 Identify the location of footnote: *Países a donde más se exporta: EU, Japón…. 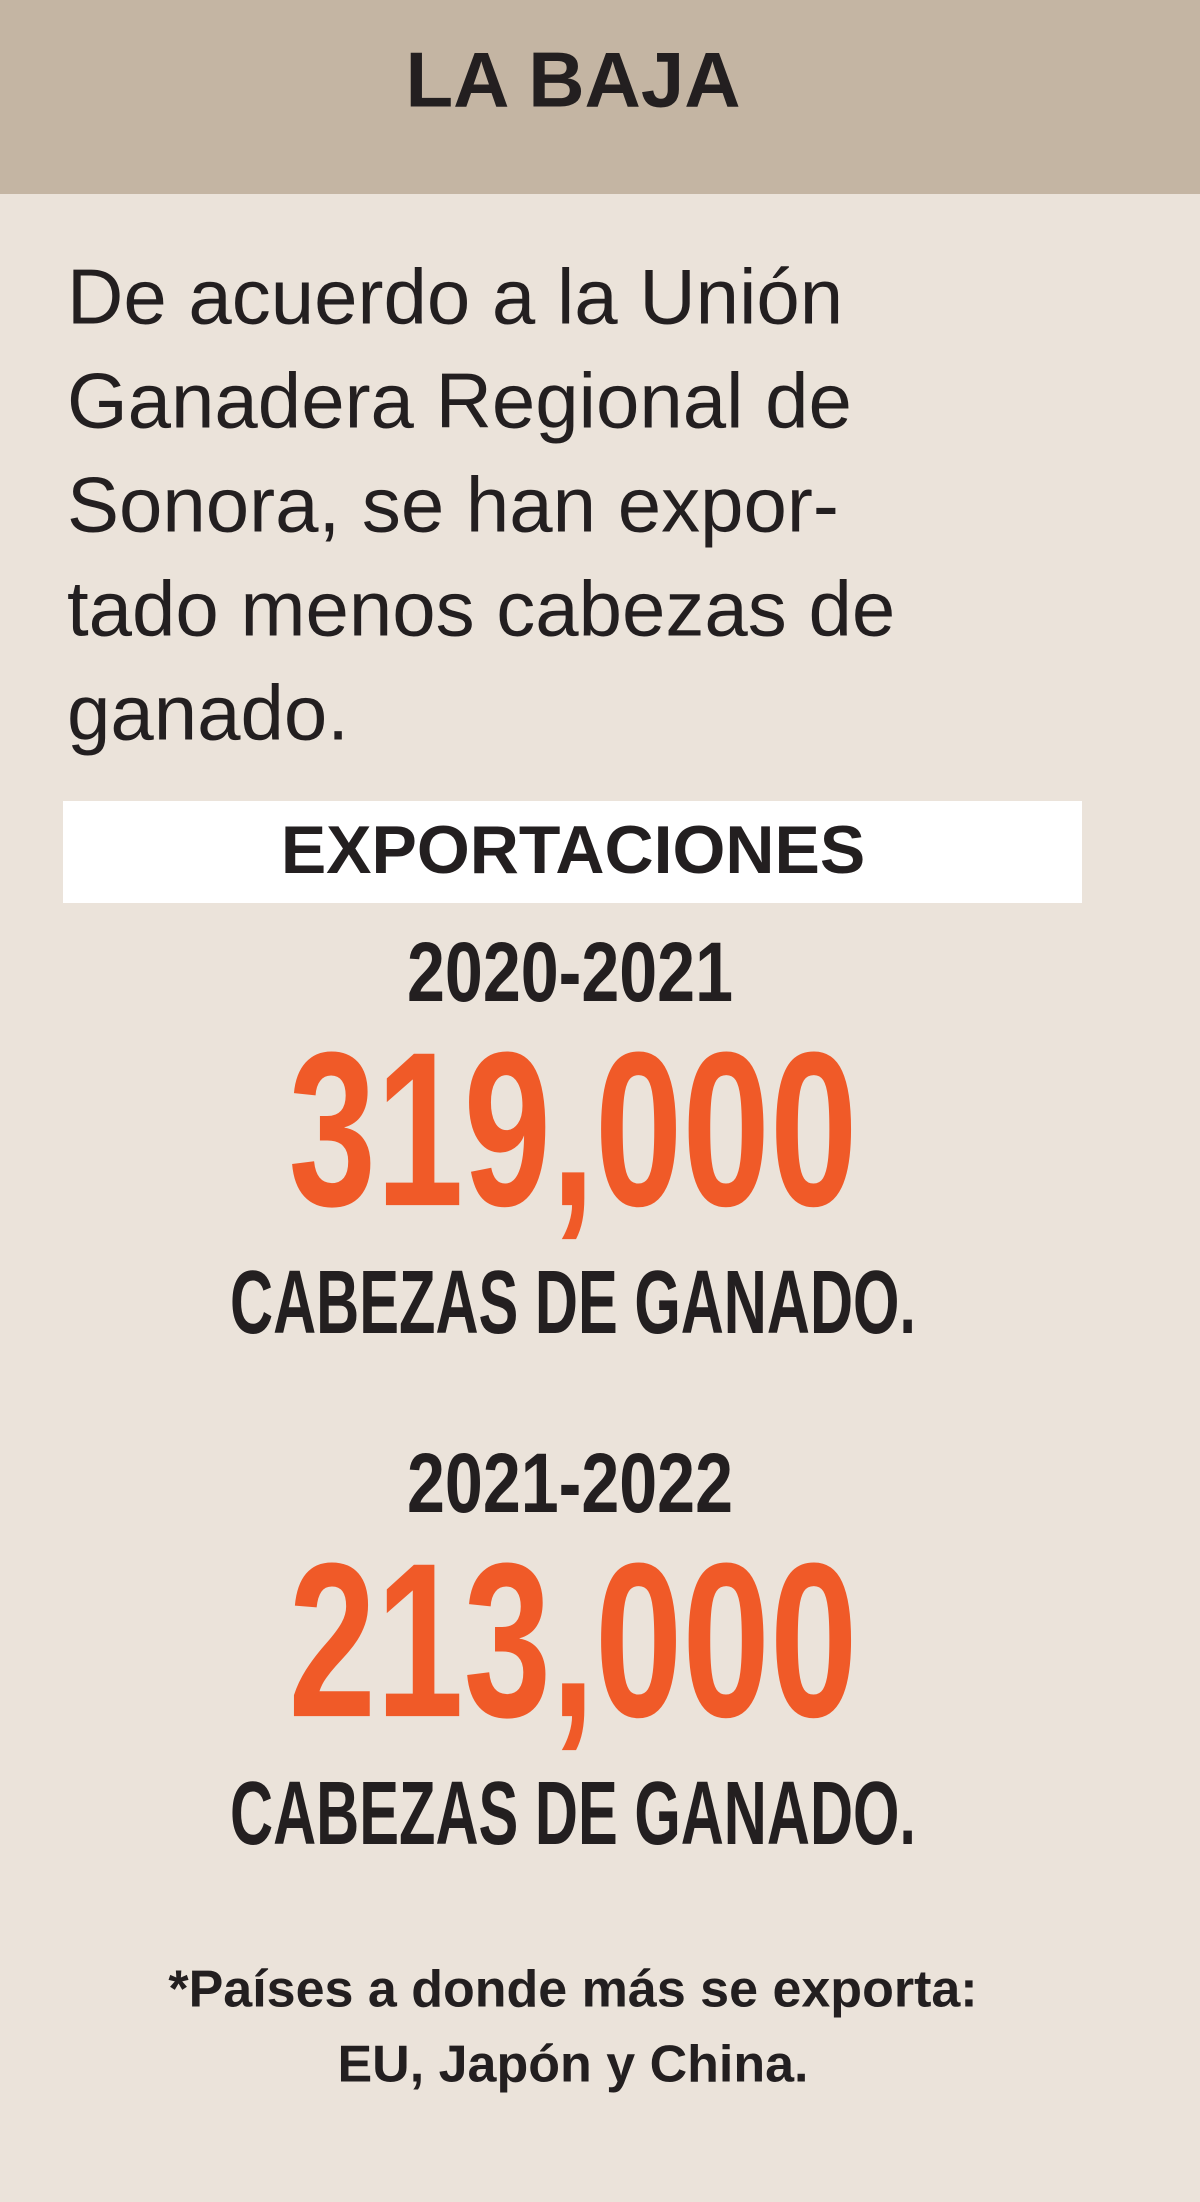
(572, 2027).